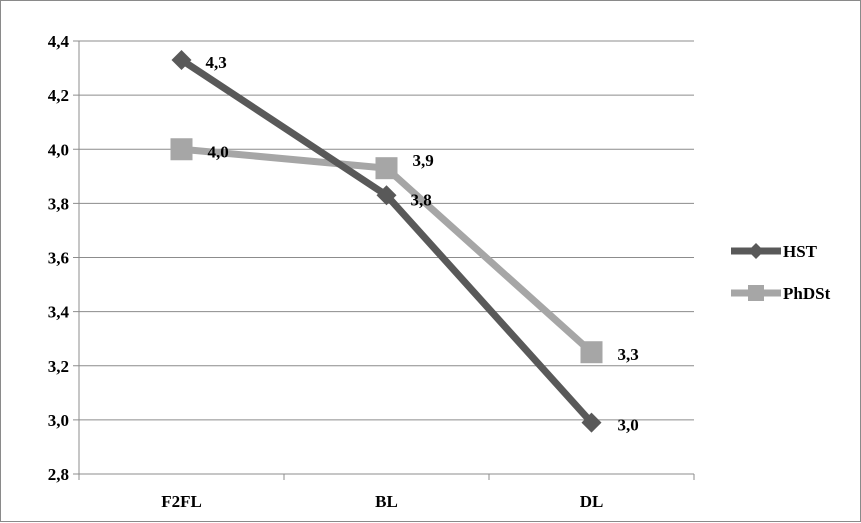  I want to click on legend-marker-hst, so click(756, 251).